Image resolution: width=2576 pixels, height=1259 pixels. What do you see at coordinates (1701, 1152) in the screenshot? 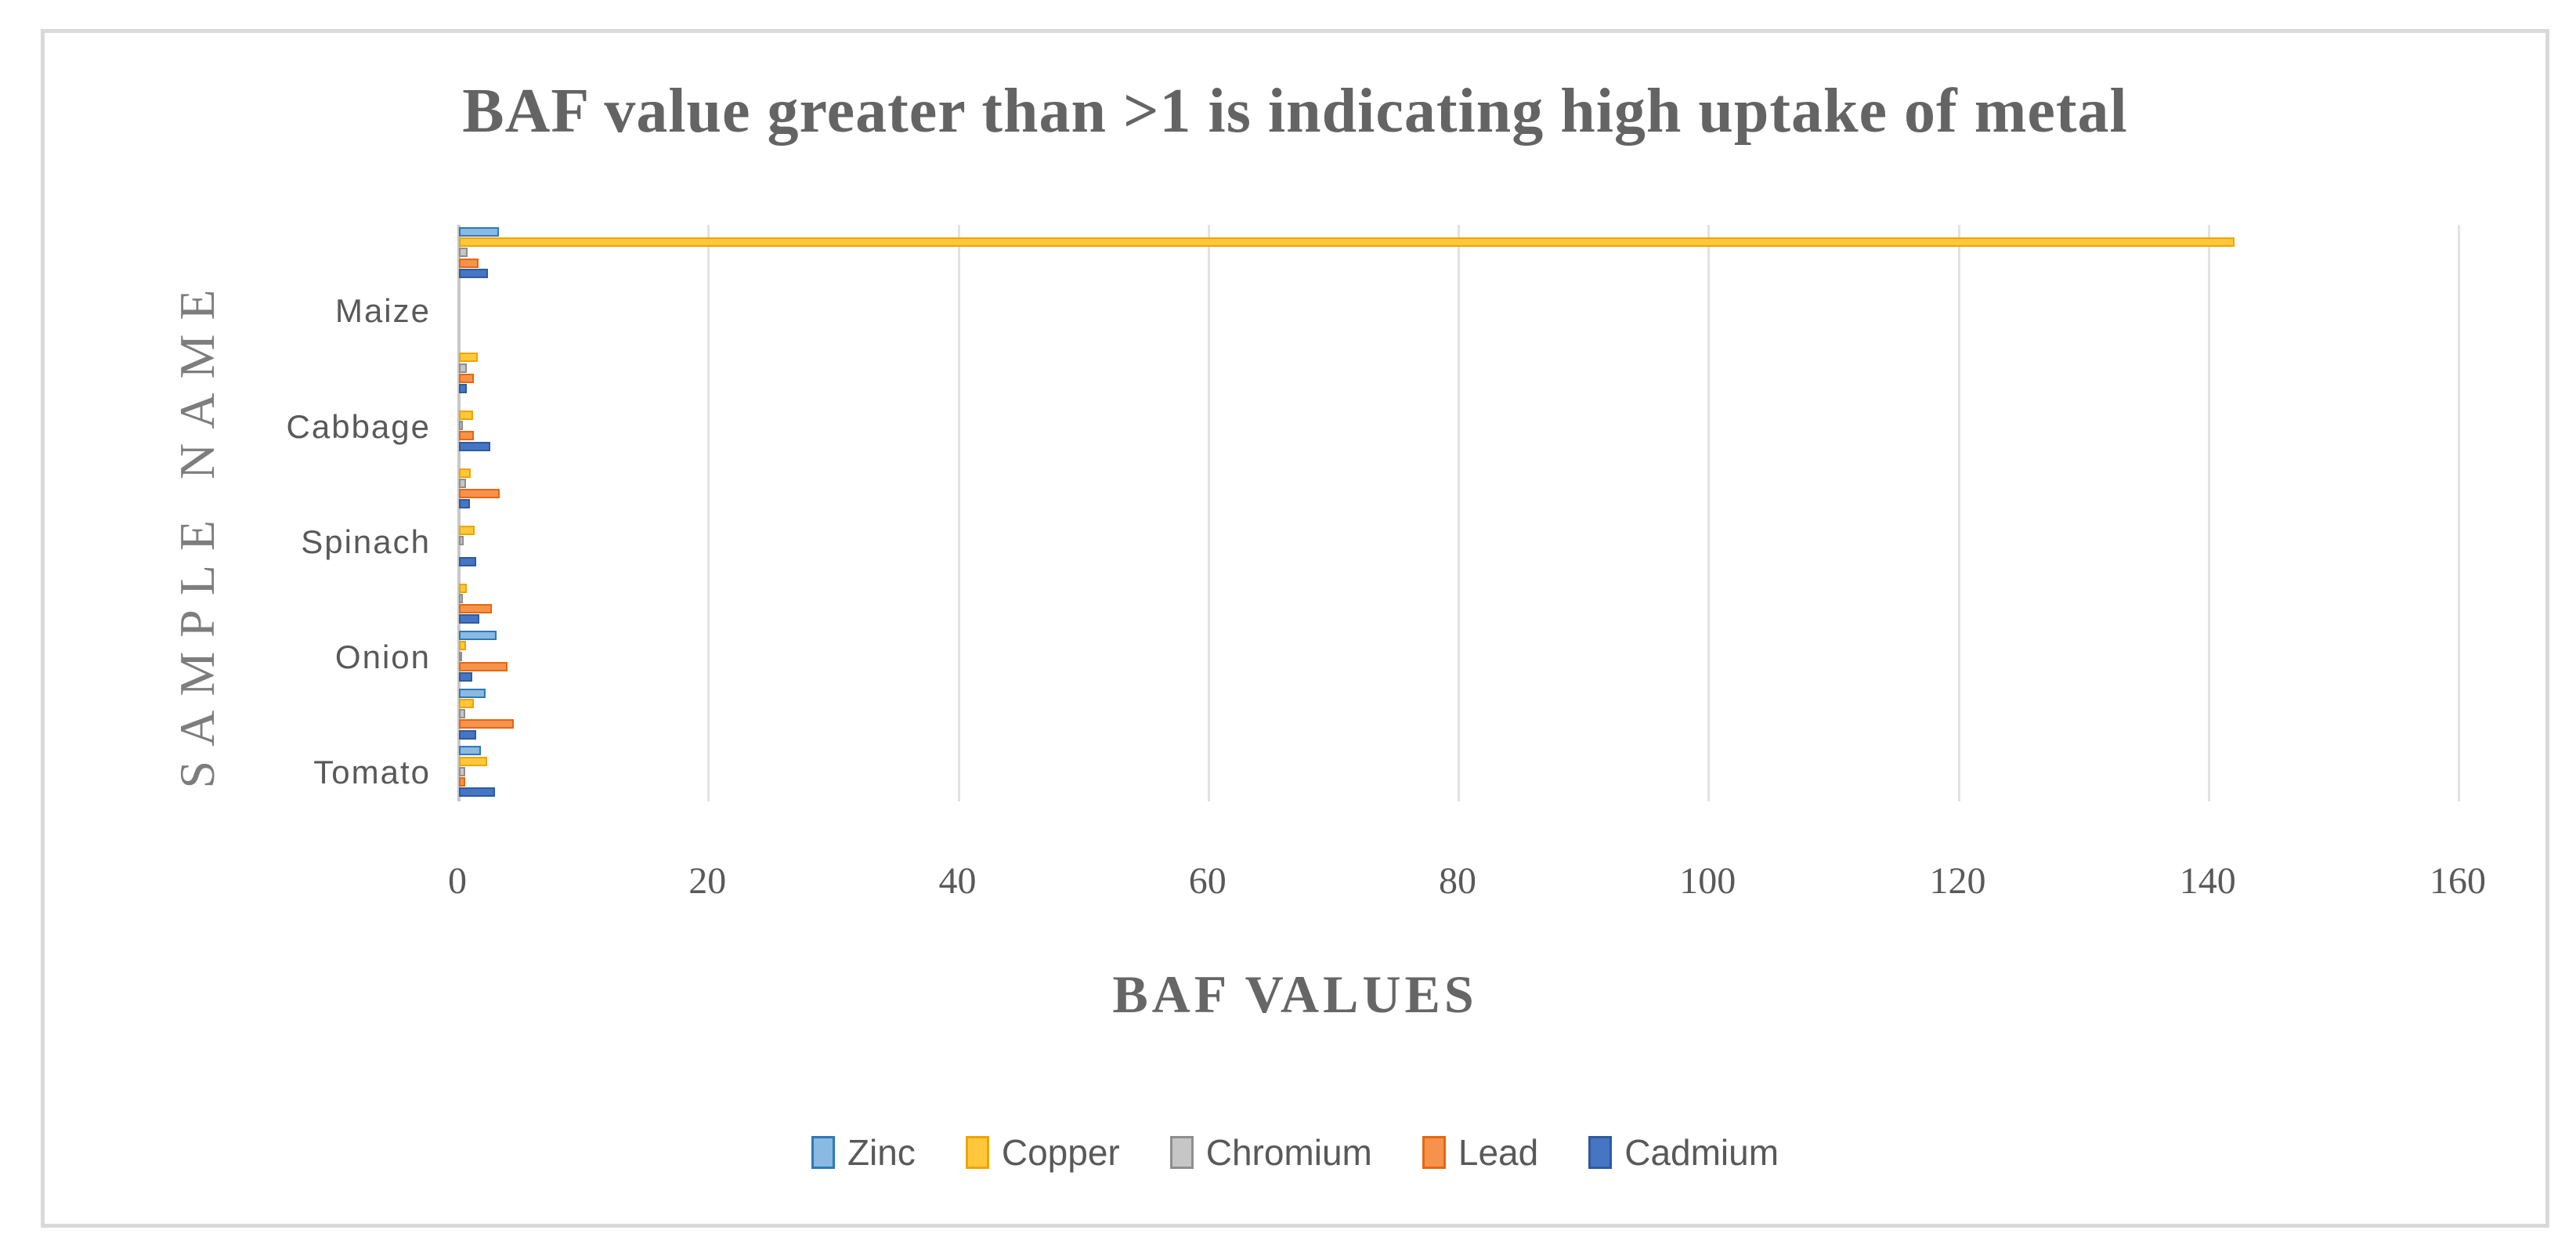
I see `legend-label: Cadmium` at bounding box center [1701, 1152].